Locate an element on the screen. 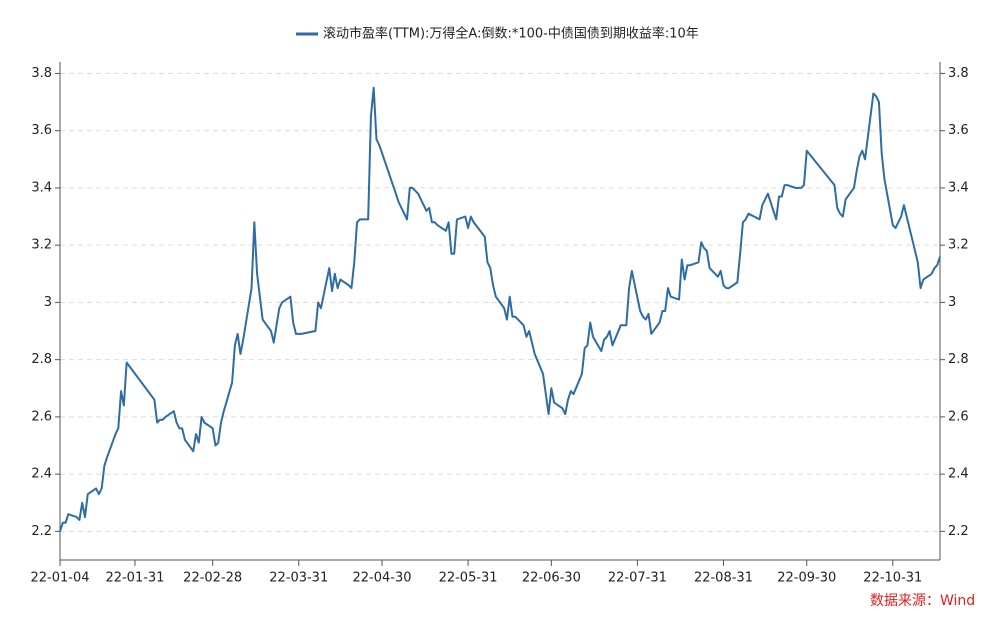  legend-label: 滚动市盈率(TTM):万得全A:倒数:*100-中债国债到期收益率:10年 is located at coordinates (511, 34).